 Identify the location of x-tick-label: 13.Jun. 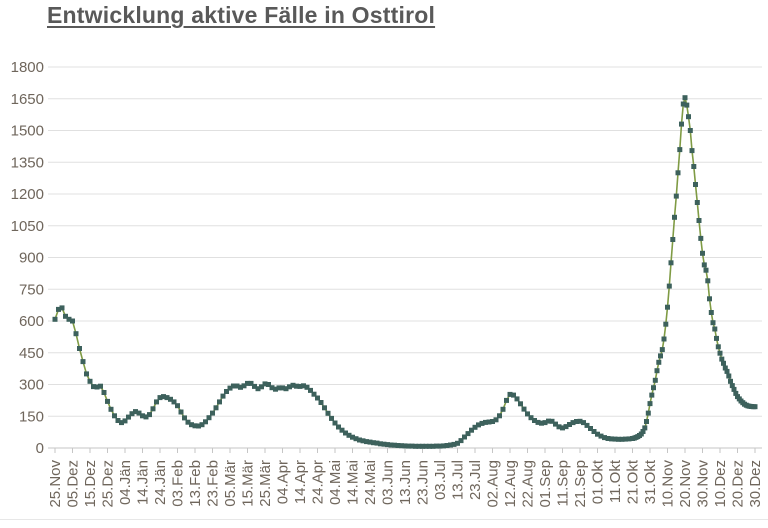
(405, 482).